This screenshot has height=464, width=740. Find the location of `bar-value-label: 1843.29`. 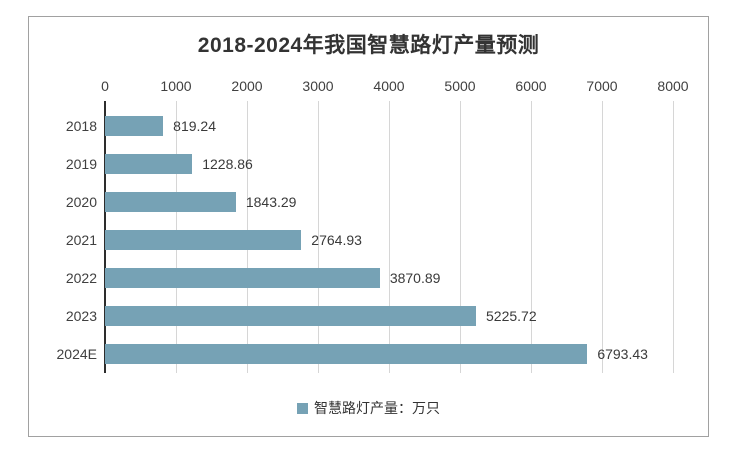

bar-value-label: 1843.29 is located at coordinates (271, 202).